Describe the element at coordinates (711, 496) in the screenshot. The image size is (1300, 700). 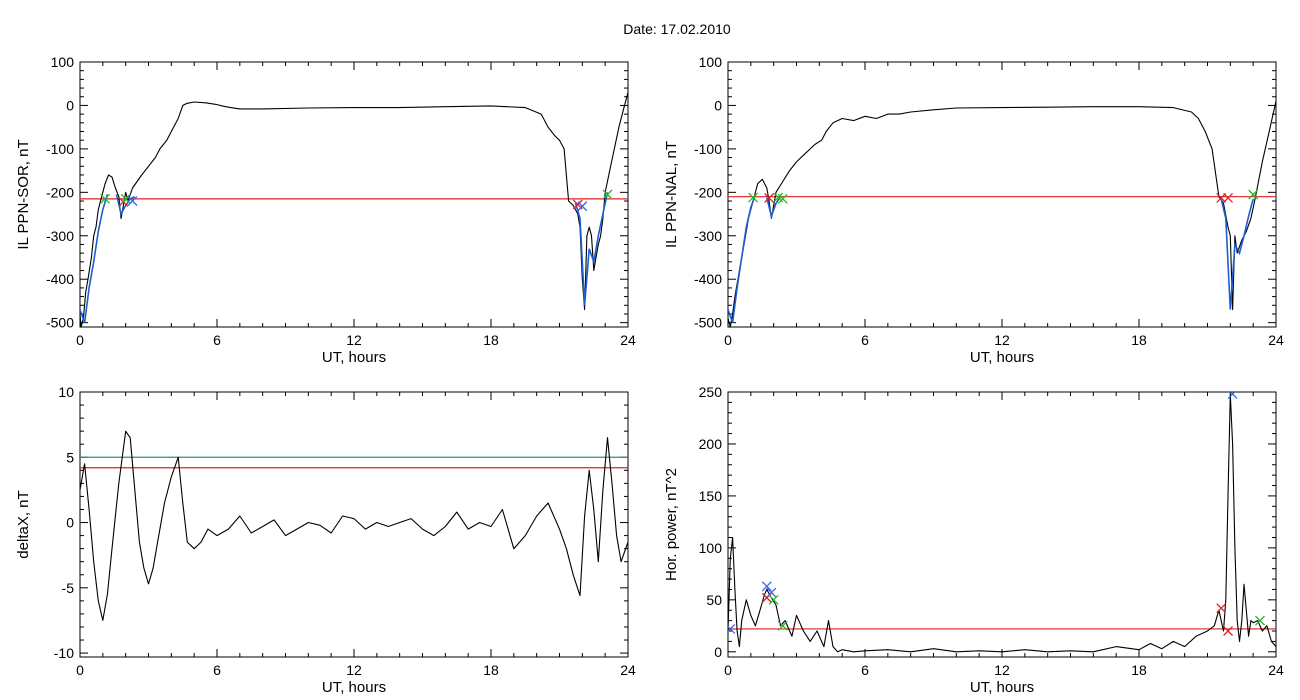
I see `y-tick-label: 150` at that location.